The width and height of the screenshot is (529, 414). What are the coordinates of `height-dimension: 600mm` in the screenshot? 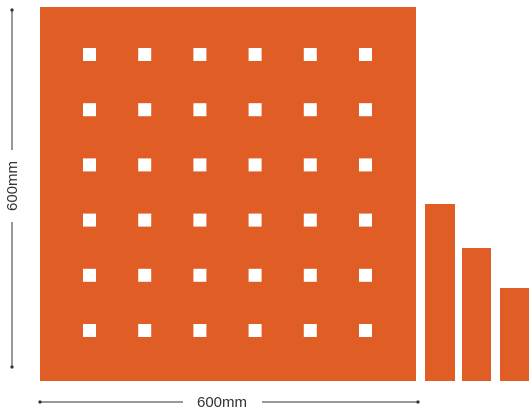 It's located at (12, 188).